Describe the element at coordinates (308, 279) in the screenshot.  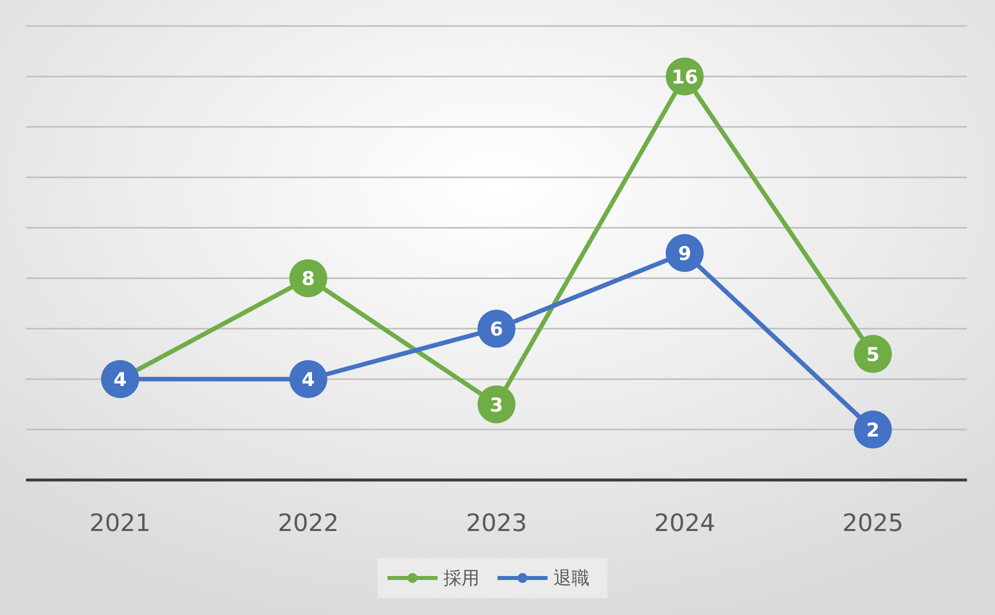
I see `data-label: 8` at that location.